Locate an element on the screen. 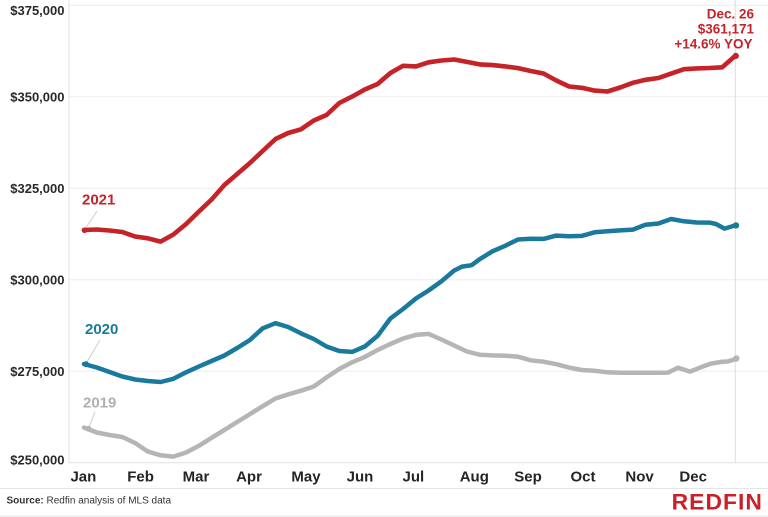 Image resolution: width=768 pixels, height=517 pixels. svg-text: Feb is located at coordinates (140, 477).